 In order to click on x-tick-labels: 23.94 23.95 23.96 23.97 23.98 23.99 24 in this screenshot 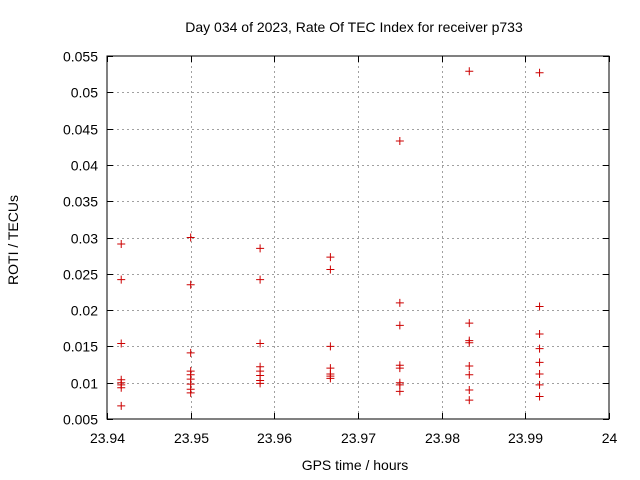, I will do `click(354, 438)`.